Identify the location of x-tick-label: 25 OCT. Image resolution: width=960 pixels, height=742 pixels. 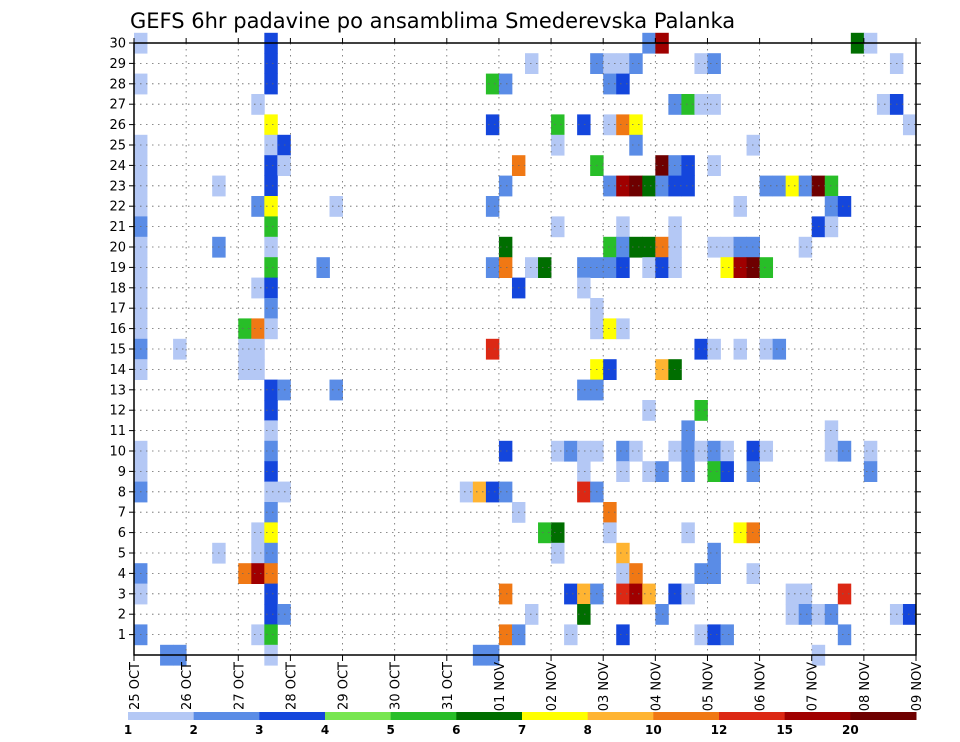
(135, 686).